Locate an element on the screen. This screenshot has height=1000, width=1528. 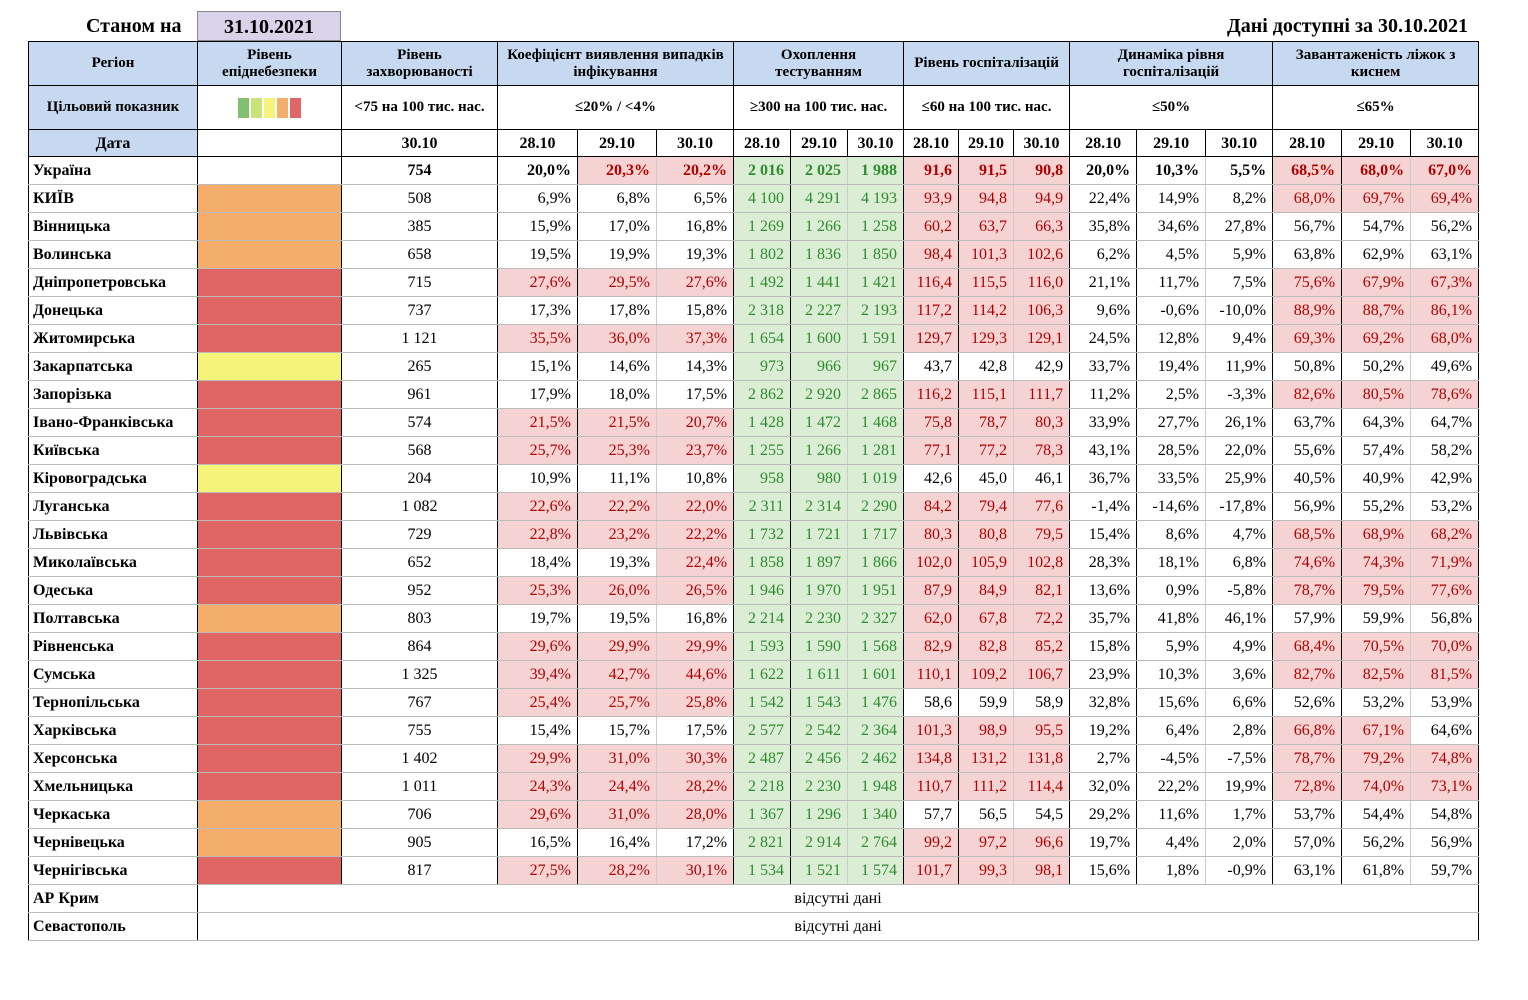
blank-cell is located at coordinates (269, 143).